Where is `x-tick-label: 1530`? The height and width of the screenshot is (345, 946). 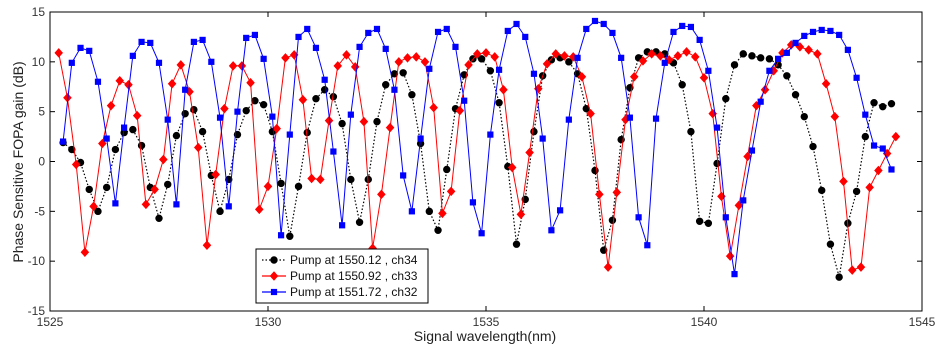
x-tick-label: 1530 is located at coordinates (268, 322).